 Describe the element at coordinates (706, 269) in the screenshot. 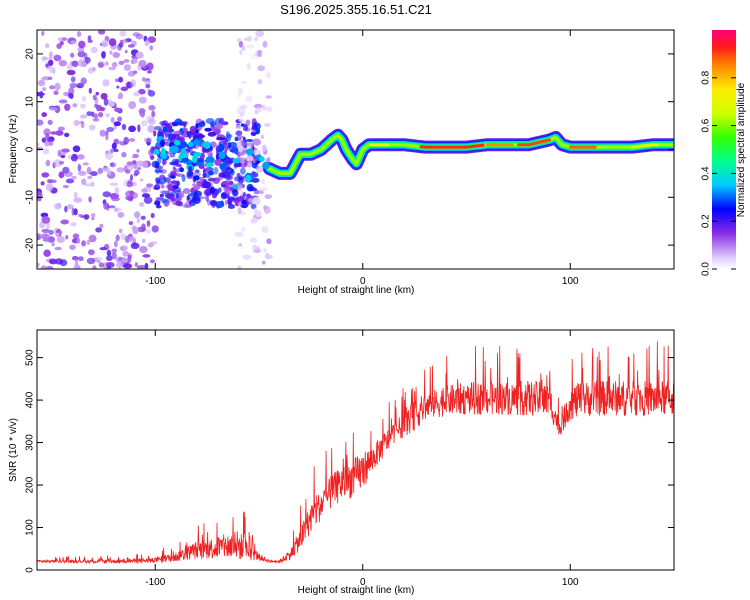

I see `colorbar-tick-label: 0.0` at that location.